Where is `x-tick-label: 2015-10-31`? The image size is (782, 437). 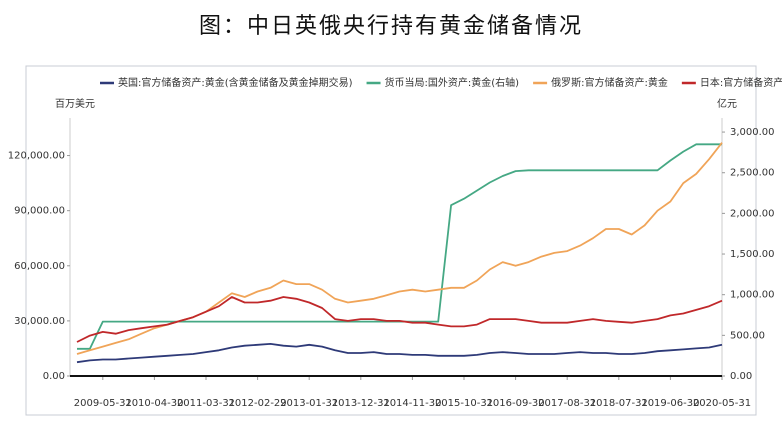 x-tick-label: 2015-10-31 is located at coordinates (464, 403).